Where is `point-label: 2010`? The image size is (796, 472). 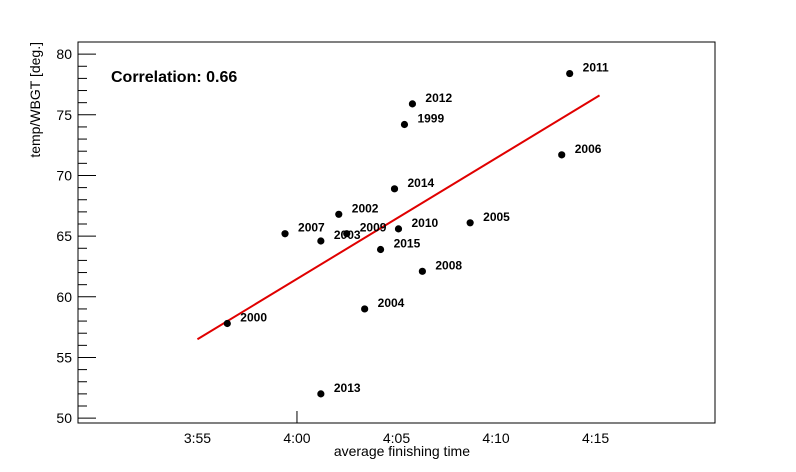 point-label: 2010 is located at coordinates (424, 223).